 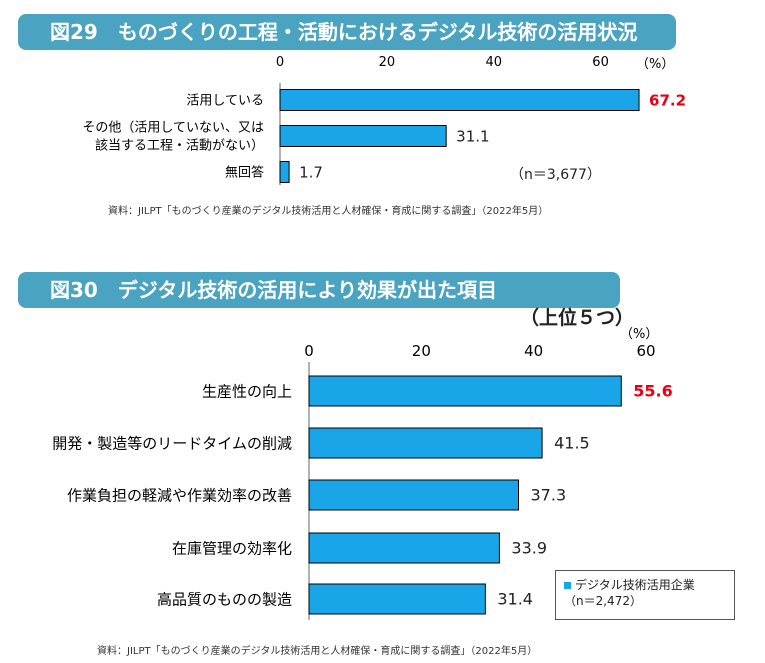 I want to click on category-label: 無回答, so click(x=244, y=173).